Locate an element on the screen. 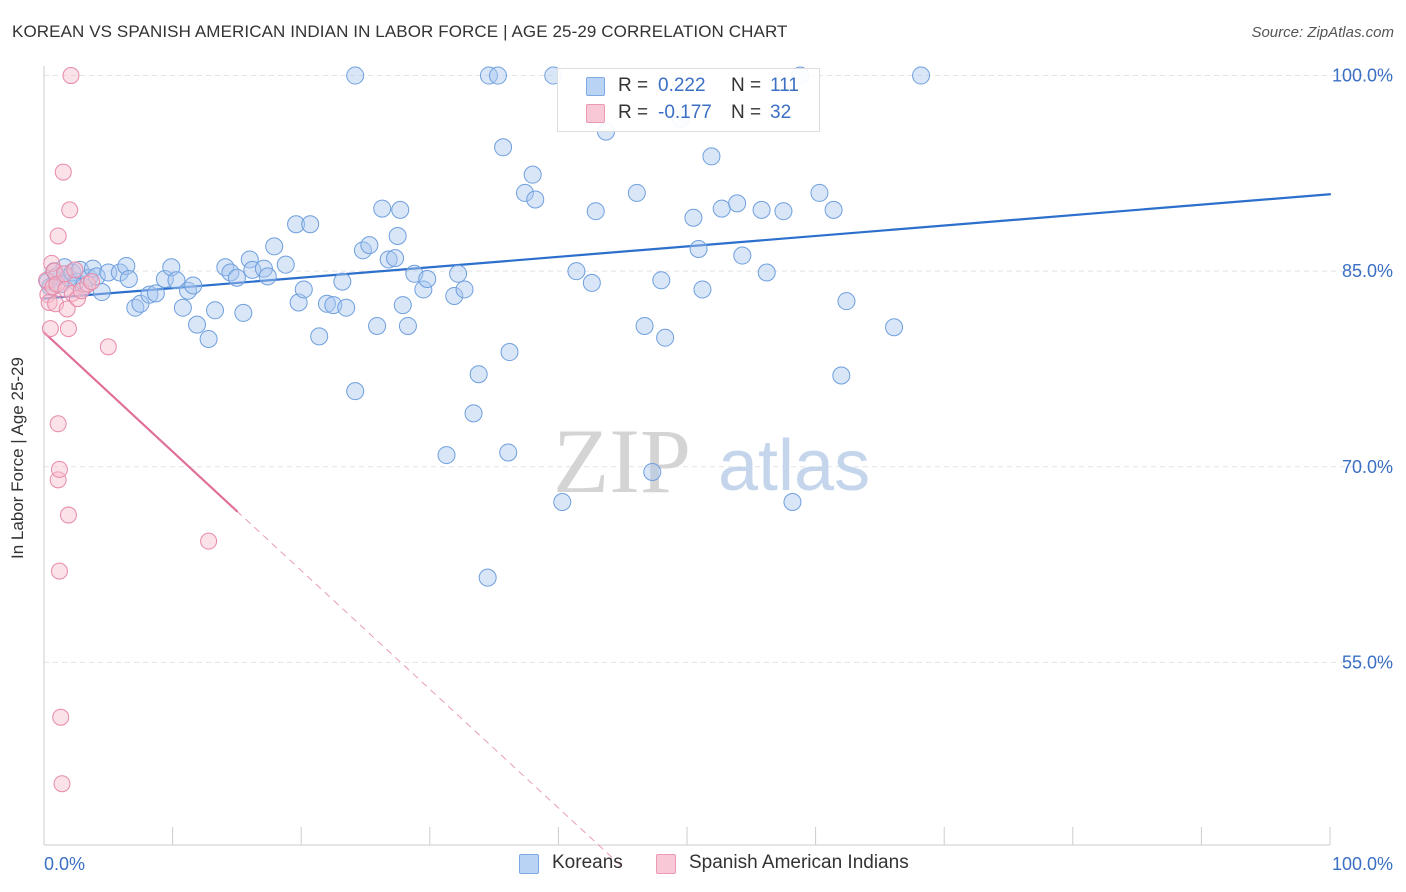  series-legend-swatch-spanish is located at coordinates (666, 864).